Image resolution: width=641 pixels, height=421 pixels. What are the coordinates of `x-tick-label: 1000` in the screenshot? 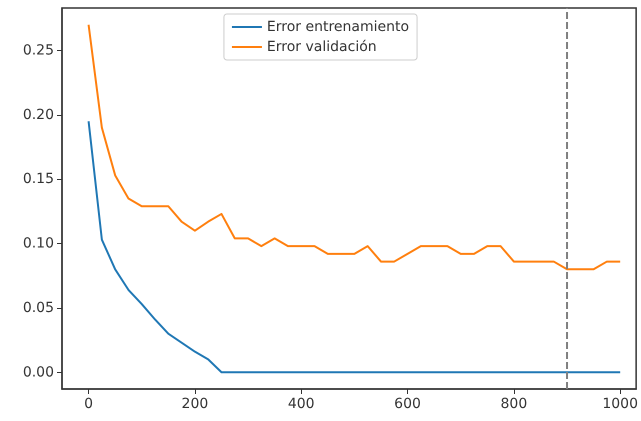 It's located at (620, 404).